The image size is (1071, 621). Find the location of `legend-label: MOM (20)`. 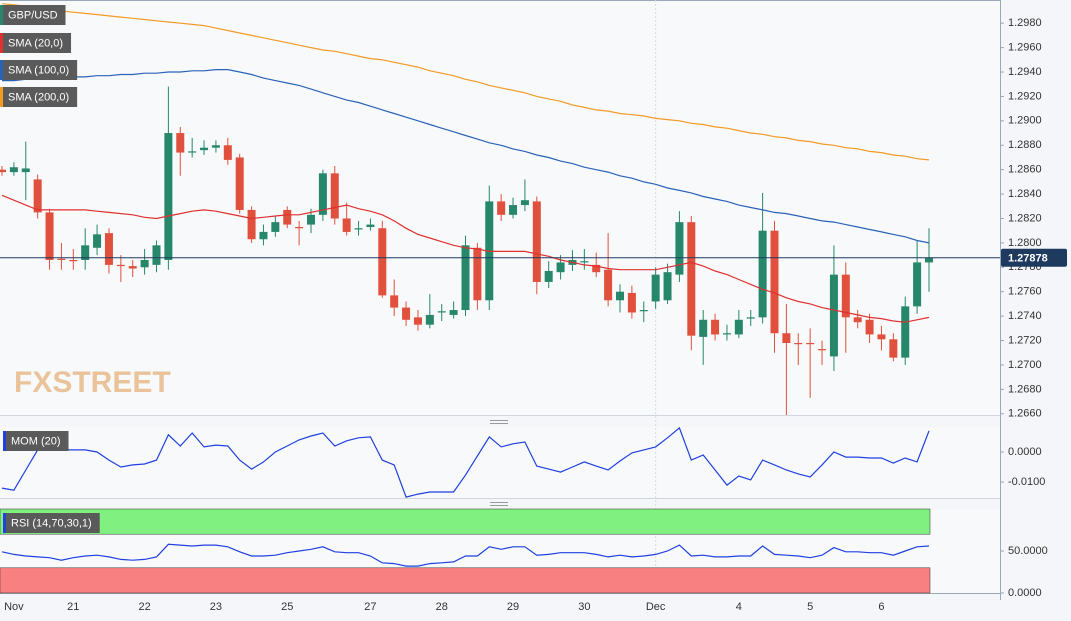

legend-label: MOM (20) is located at coordinates (36, 441).